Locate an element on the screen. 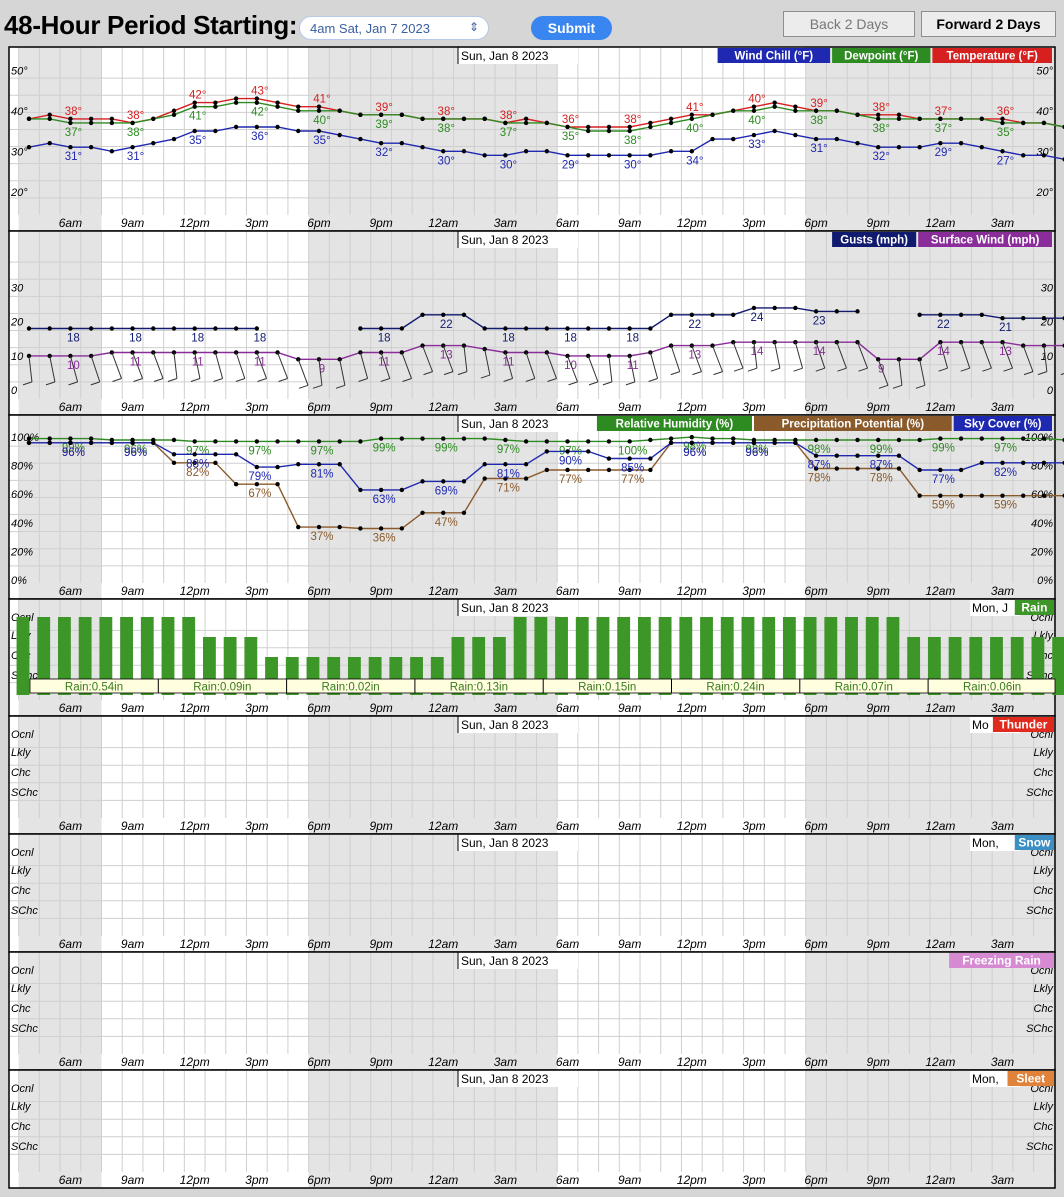  level-label-left: SChc is located at coordinates (24, 1029).